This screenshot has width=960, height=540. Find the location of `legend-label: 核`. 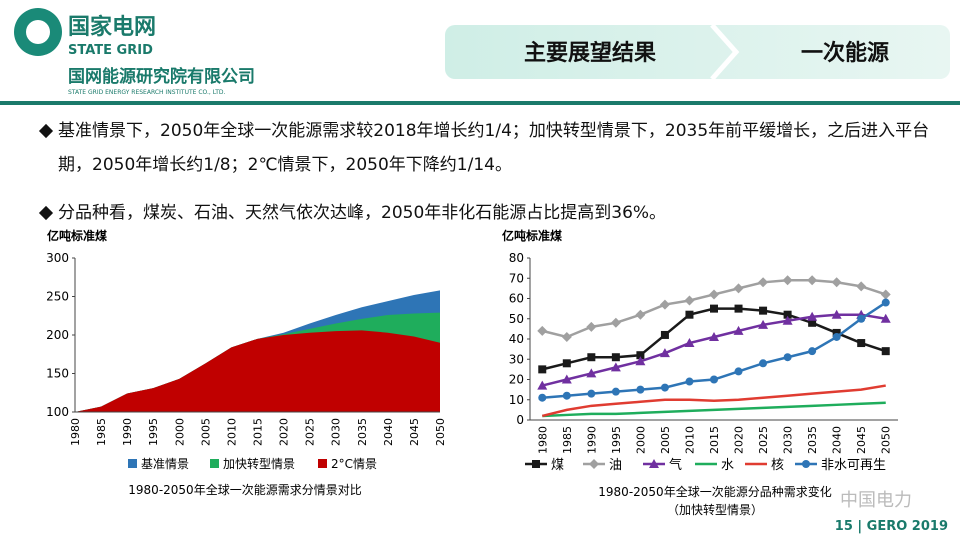

legend-label: 核 is located at coordinates (777, 465).